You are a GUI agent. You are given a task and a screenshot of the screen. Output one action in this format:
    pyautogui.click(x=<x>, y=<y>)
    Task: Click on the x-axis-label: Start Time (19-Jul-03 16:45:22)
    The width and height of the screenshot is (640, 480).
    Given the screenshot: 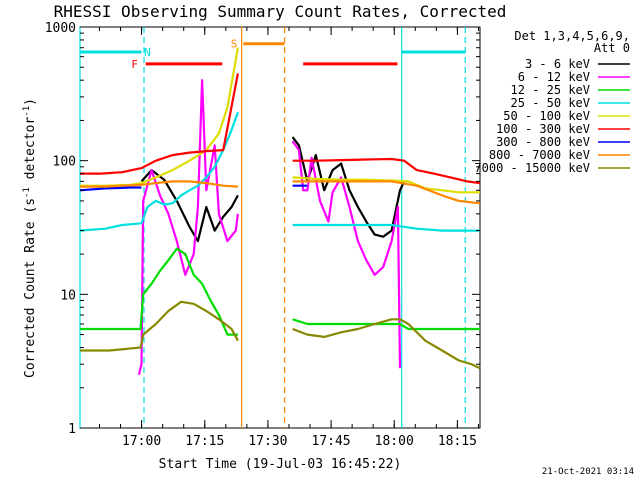 What is the action you would take?
    pyautogui.click(x=280, y=464)
    